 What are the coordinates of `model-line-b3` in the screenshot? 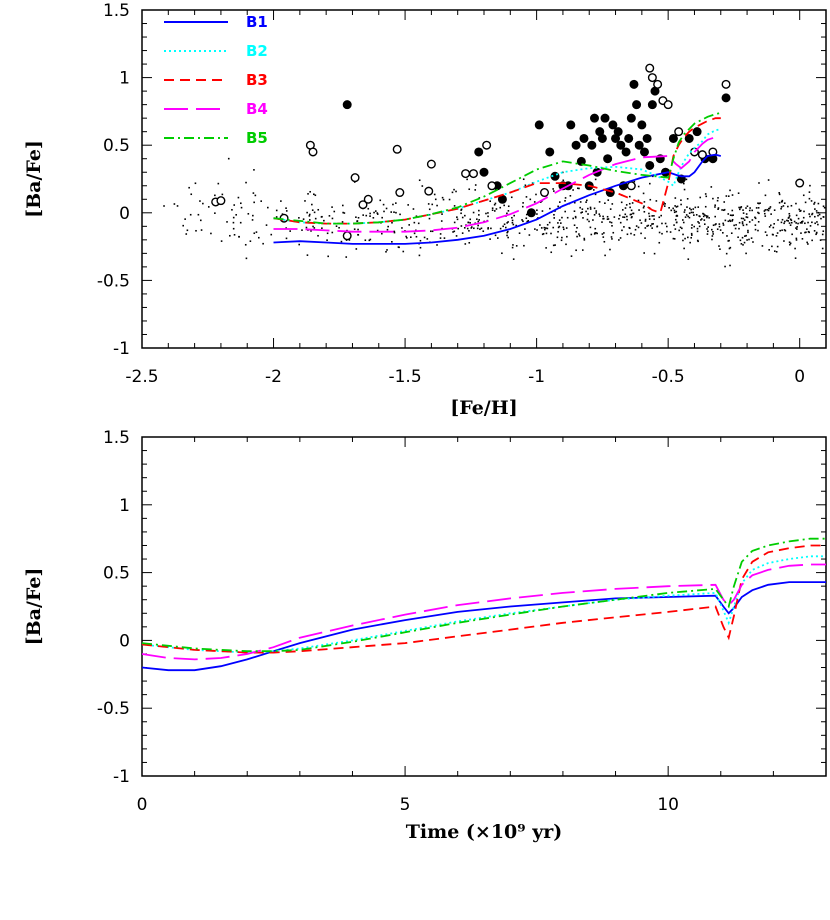 It's located at (484, 599).